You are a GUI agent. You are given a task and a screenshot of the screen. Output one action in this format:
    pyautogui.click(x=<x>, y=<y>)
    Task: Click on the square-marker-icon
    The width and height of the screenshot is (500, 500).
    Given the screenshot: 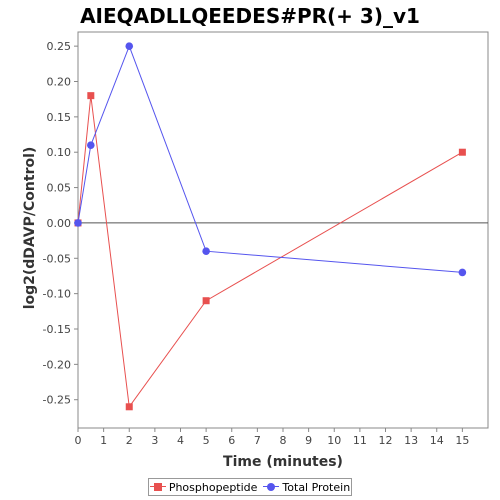 What is the action you would take?
    pyautogui.click(x=157, y=487)
    